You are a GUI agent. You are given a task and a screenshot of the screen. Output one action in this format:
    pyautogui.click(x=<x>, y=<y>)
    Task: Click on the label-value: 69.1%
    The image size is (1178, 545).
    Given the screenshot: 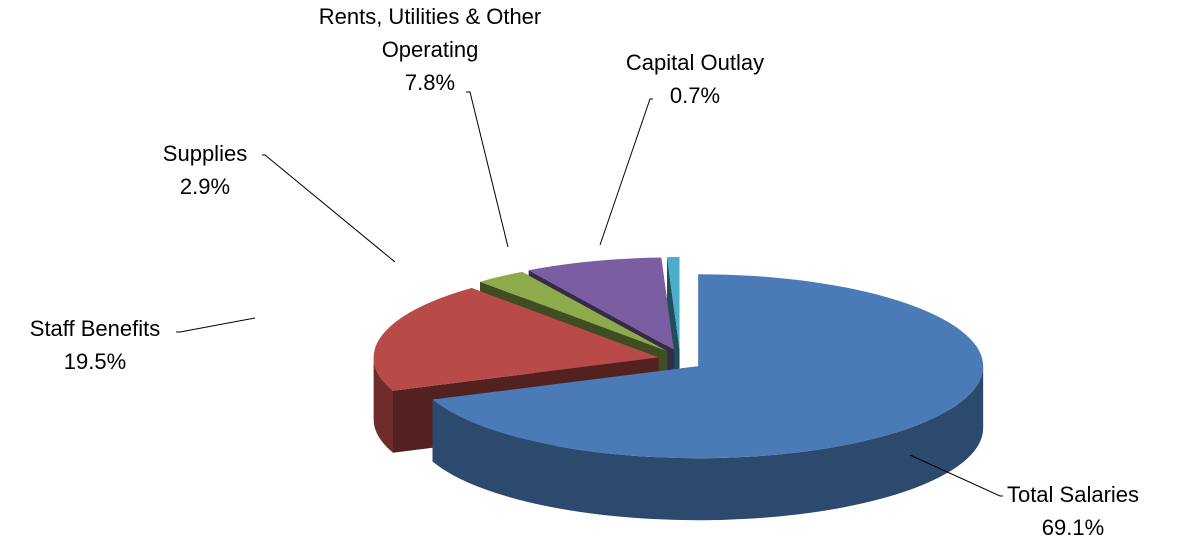 What is the action you would take?
    pyautogui.click(x=1073, y=527)
    